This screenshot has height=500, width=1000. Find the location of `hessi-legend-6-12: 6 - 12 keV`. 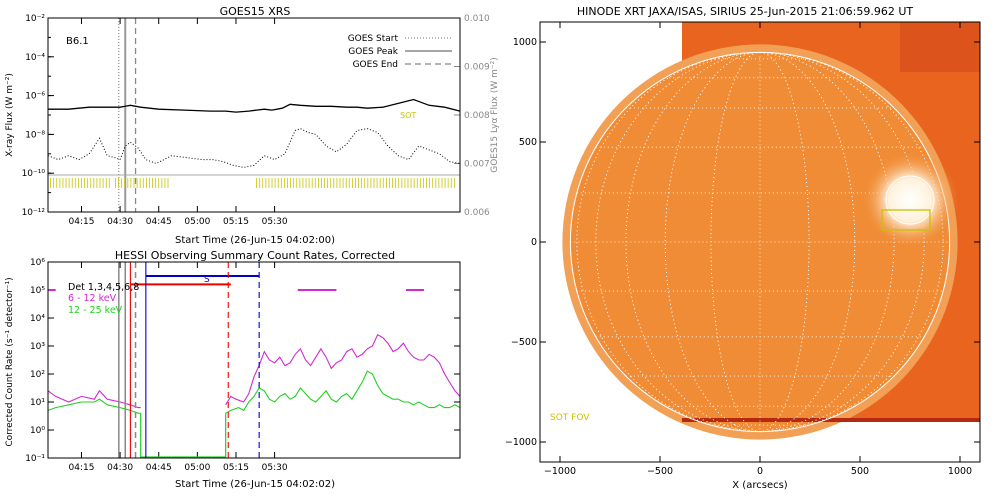

hessi-legend-6-12: 6 - 12 keV is located at coordinates (92, 298).